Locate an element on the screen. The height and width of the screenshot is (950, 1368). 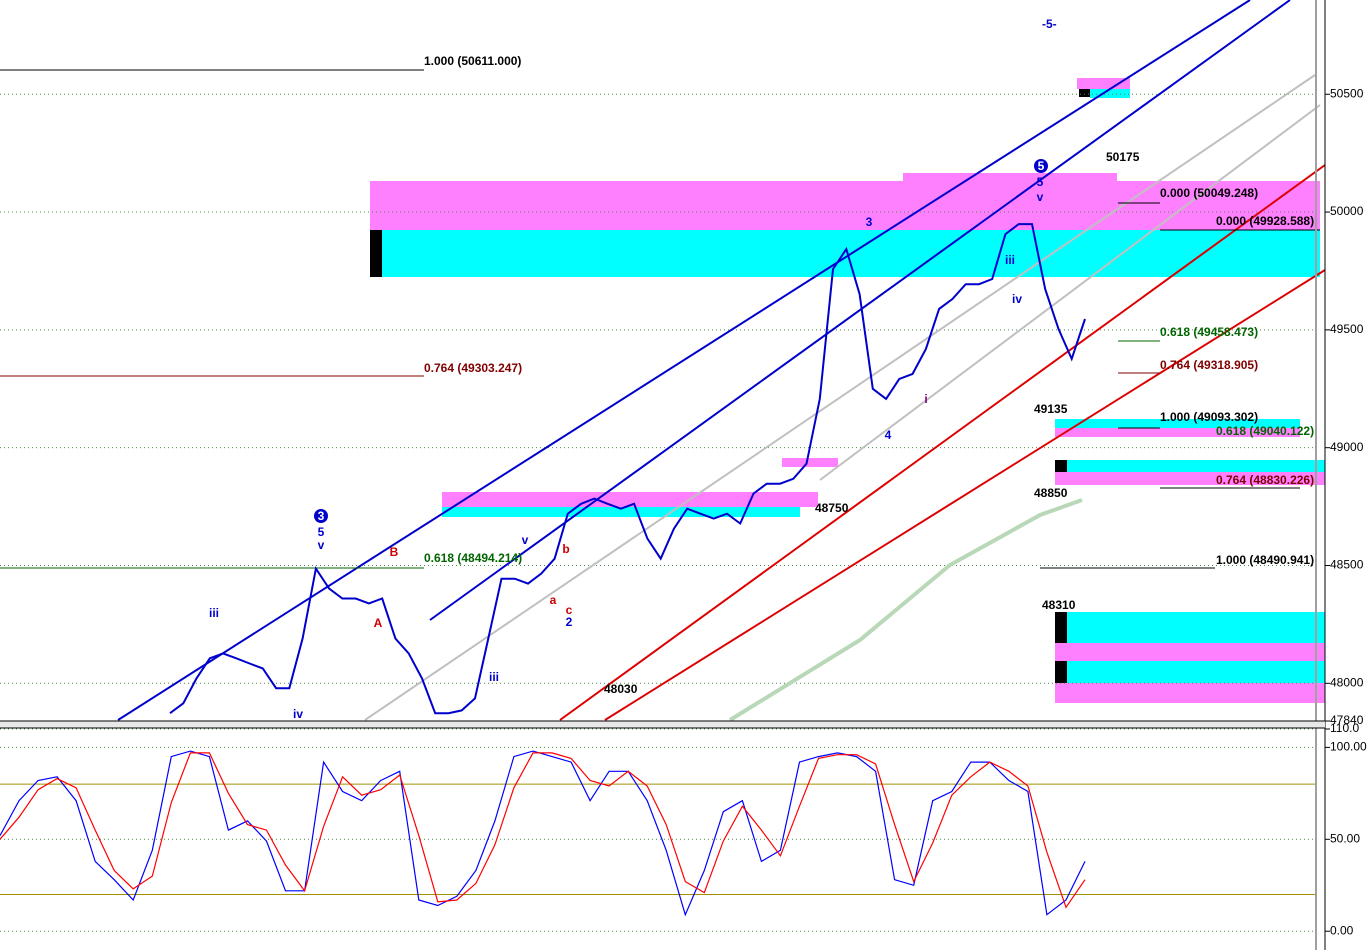
wave-label: 3 is located at coordinates (321, 516).